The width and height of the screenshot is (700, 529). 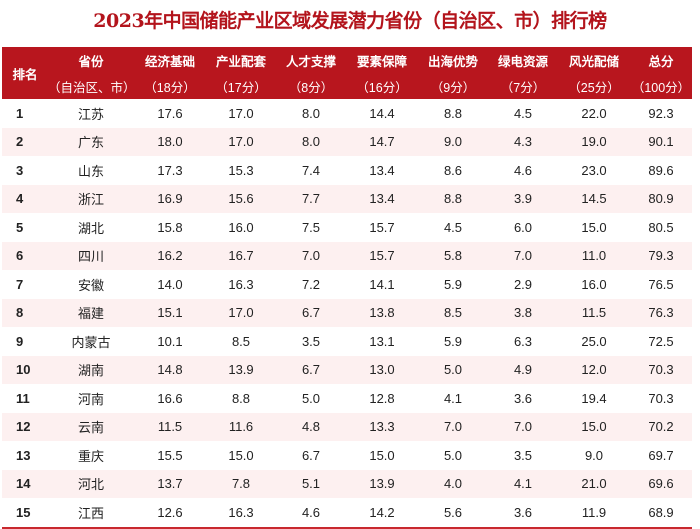 I want to click on score-cell: 5.6, so click(x=453, y=513).